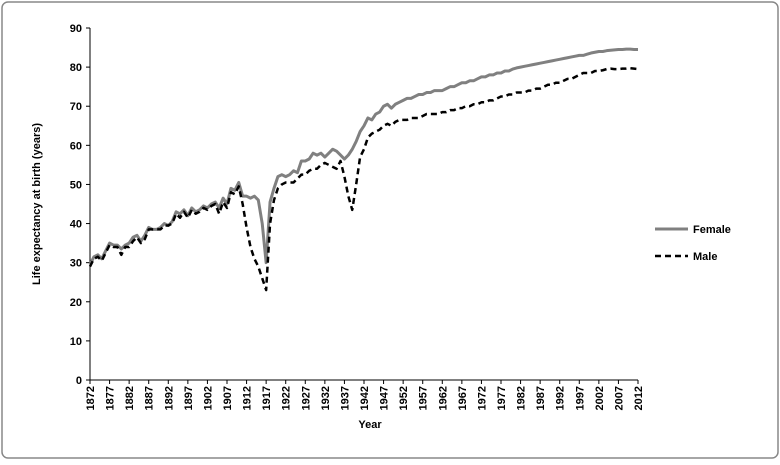  I want to click on x-tick-label: 1972, so click(482, 398).